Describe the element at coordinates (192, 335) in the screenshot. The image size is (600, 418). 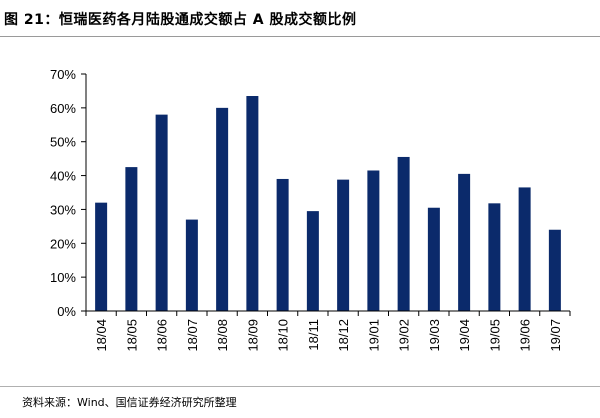
I see `x-tick-label: 18/07` at that location.